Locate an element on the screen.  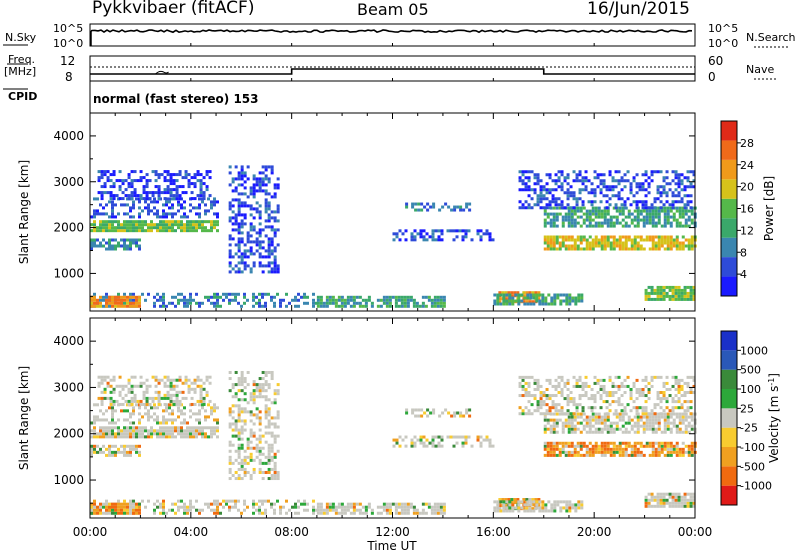
velocity-colorbar-cell is located at coordinates (729, 495).